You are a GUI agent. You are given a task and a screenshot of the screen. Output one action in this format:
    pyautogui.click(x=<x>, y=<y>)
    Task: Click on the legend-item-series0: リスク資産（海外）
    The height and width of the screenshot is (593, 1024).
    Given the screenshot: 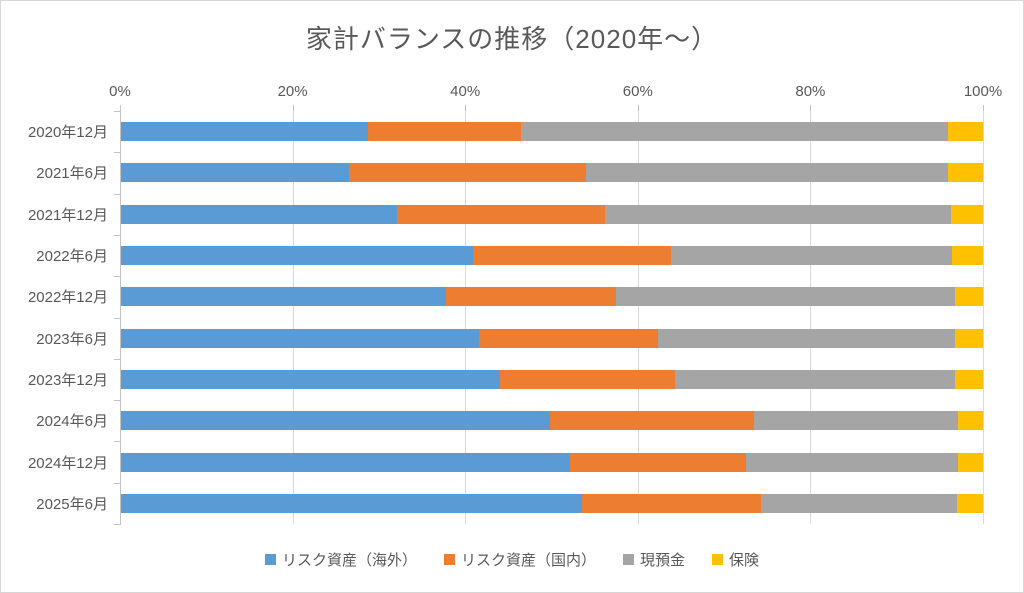 What is the action you would take?
    pyautogui.click(x=340, y=559)
    